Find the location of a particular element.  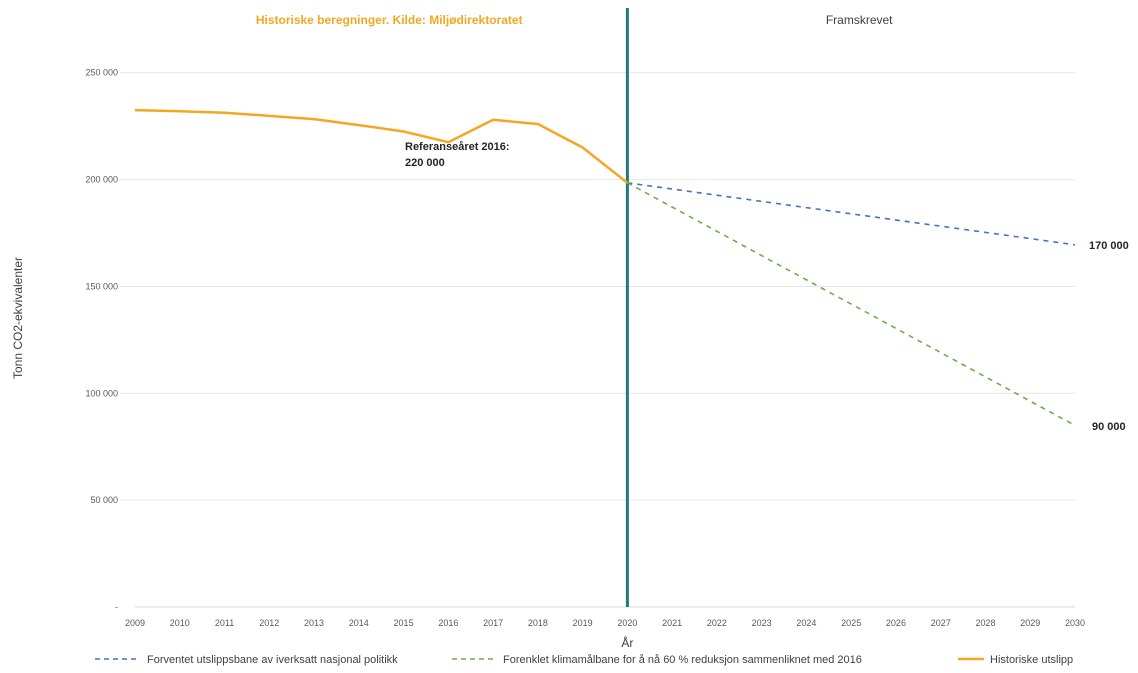

y-tick-mark: - is located at coordinates (116, 607).